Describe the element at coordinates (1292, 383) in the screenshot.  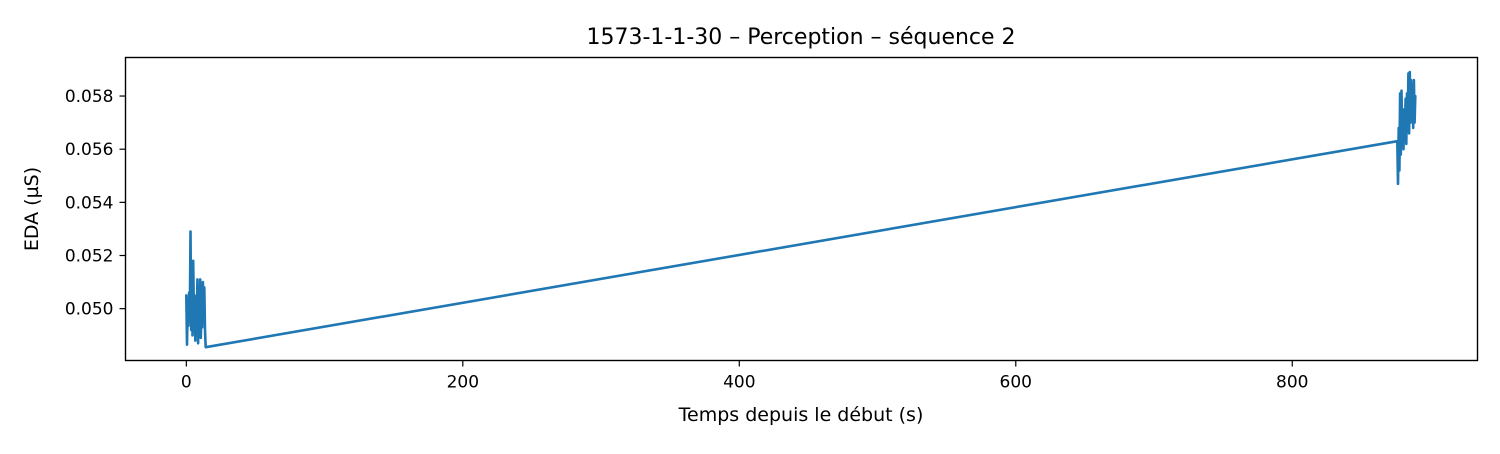
I see `x-tick-label: 800` at that location.